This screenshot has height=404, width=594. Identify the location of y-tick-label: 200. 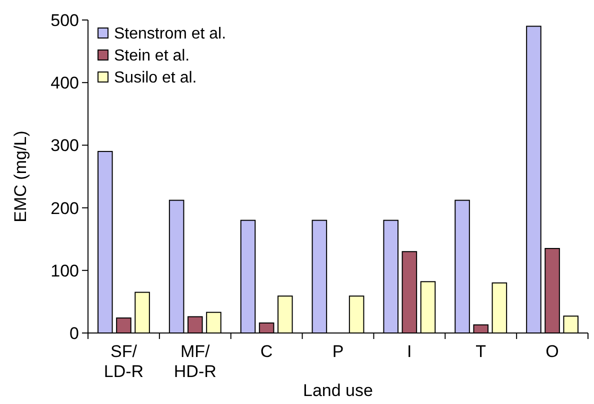
(64, 208).